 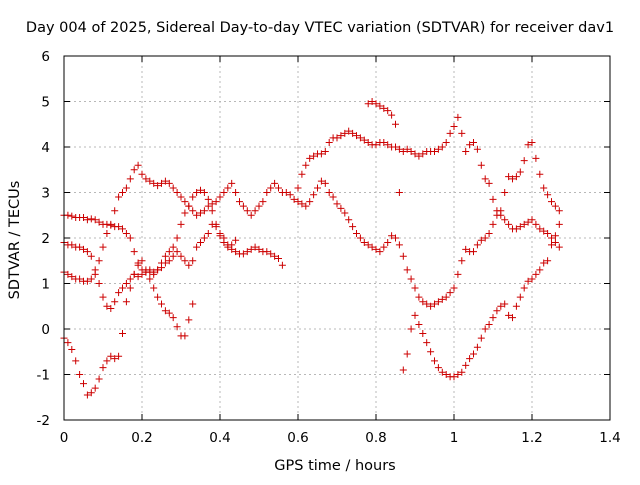 I want to click on y-tick-label: -1, so click(x=43, y=376).